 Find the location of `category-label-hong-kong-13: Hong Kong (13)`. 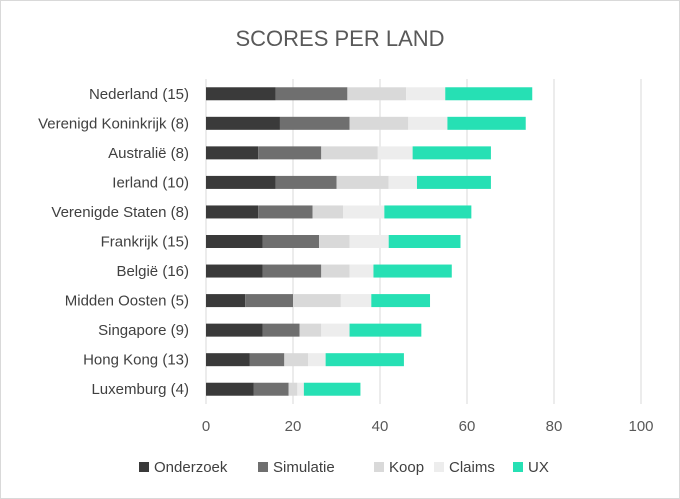

category-label-hong-kong-13: Hong Kong (13) is located at coordinates (136, 360).